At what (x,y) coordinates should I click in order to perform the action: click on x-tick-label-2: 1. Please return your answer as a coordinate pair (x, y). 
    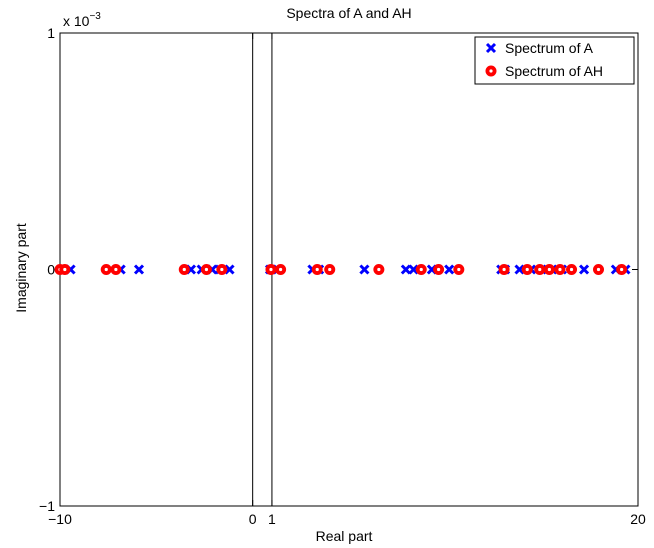
    Looking at the image, I should click on (272, 519).